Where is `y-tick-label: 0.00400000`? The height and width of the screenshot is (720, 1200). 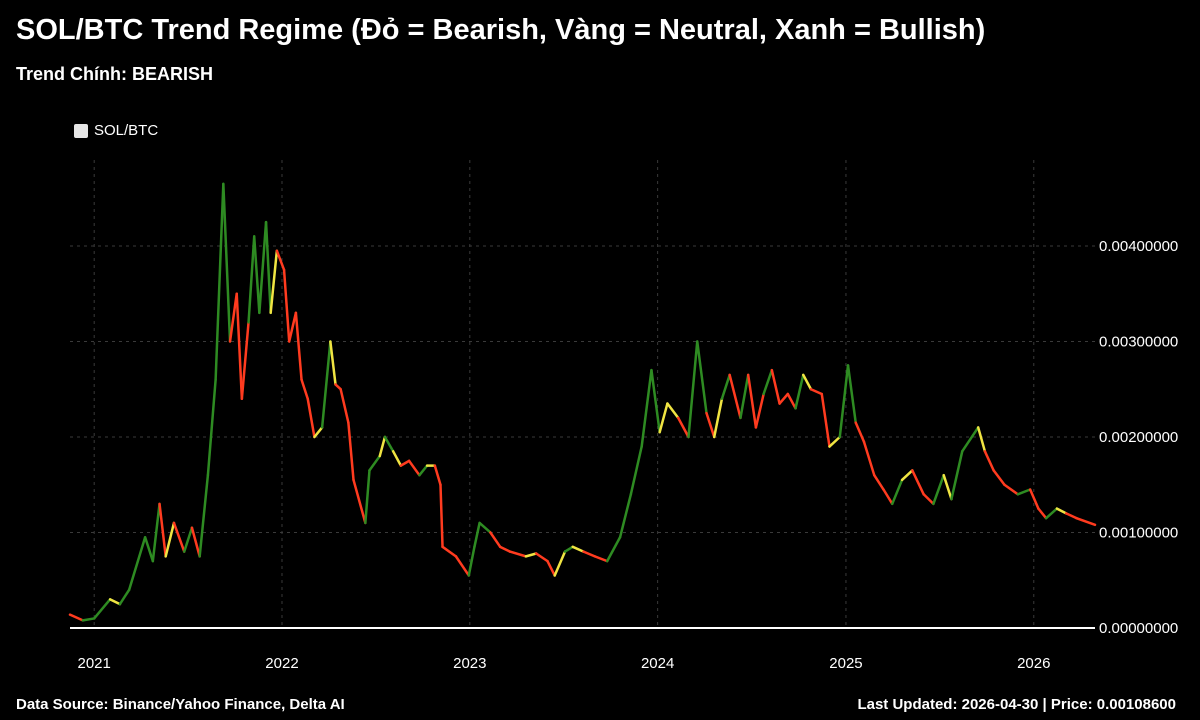 y-tick-label: 0.00400000 is located at coordinates (1138, 246).